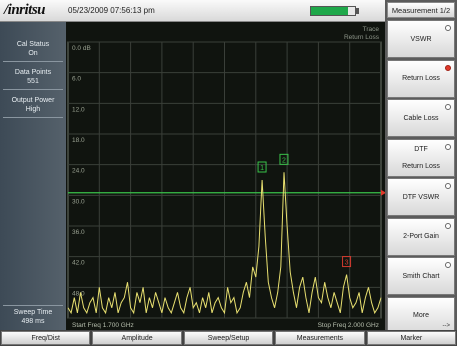 Image resolution: width=457 pixels, height=346 pixels. What do you see at coordinates (357, 11) in the screenshot?
I see `battery-tip` at bounding box center [357, 11].